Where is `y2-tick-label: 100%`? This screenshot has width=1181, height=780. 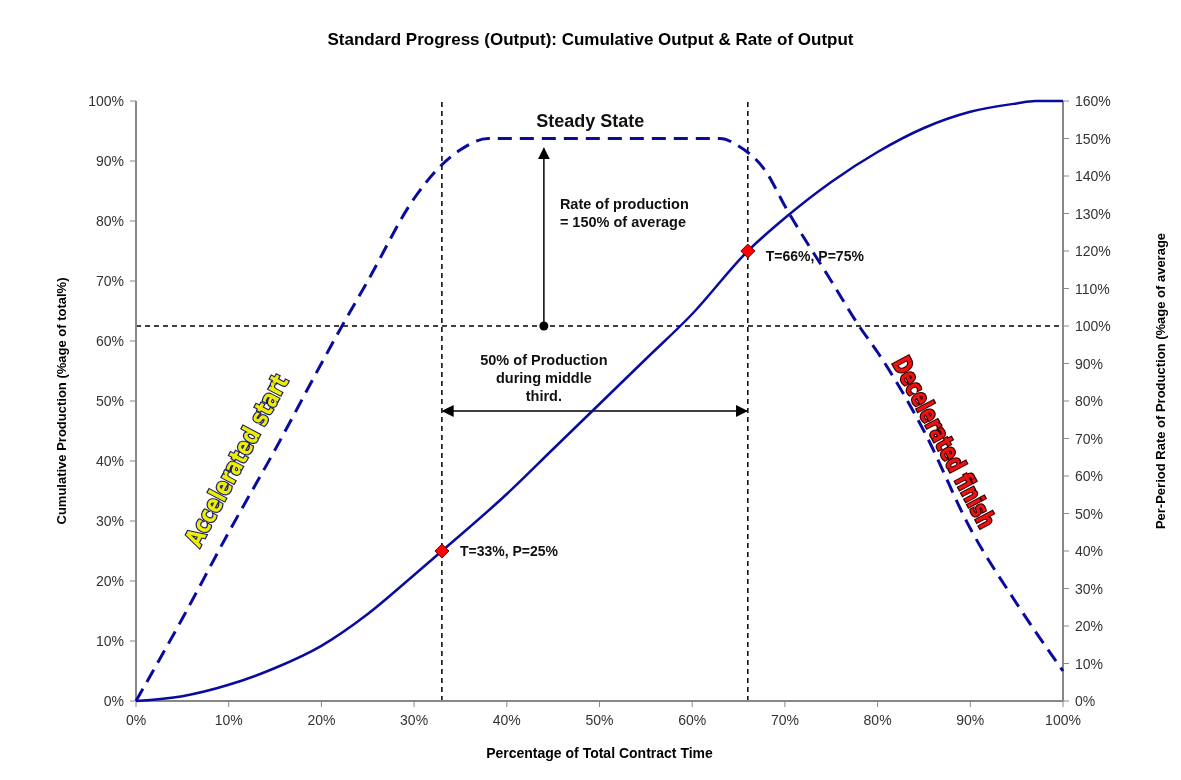 y2-tick-label: 100% is located at coordinates (1093, 326).